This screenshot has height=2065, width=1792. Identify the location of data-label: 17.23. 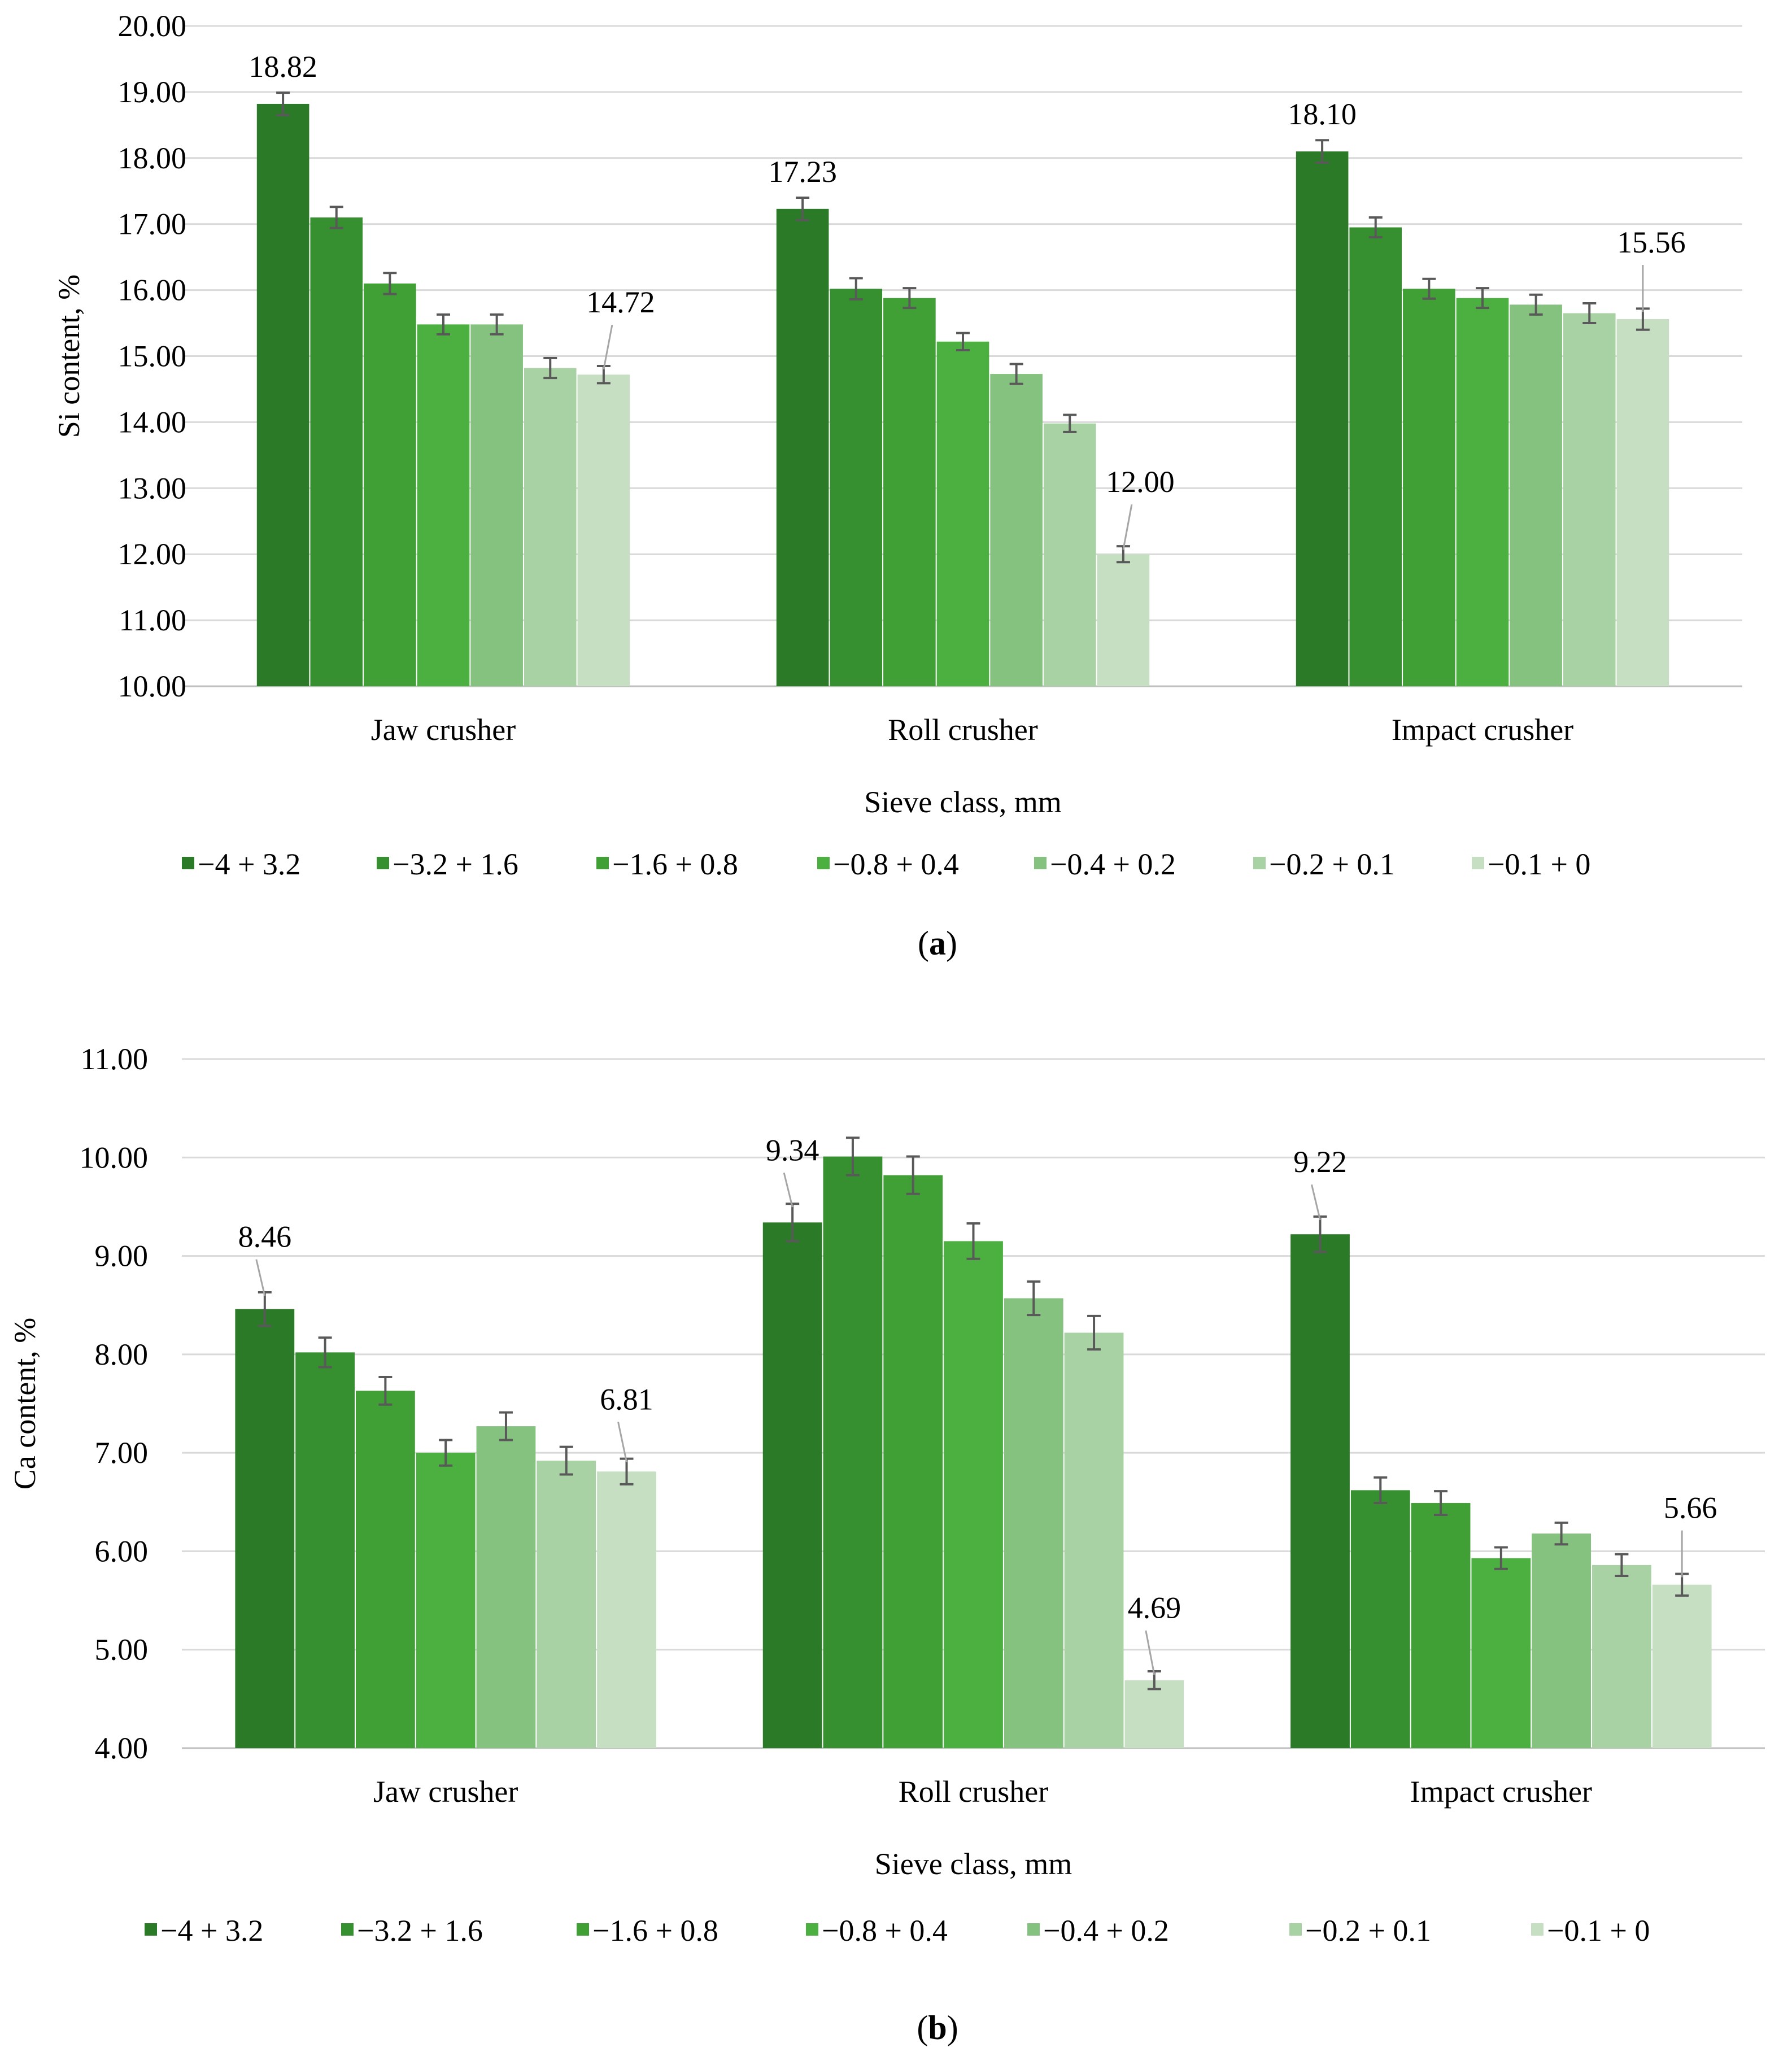
(802, 172).